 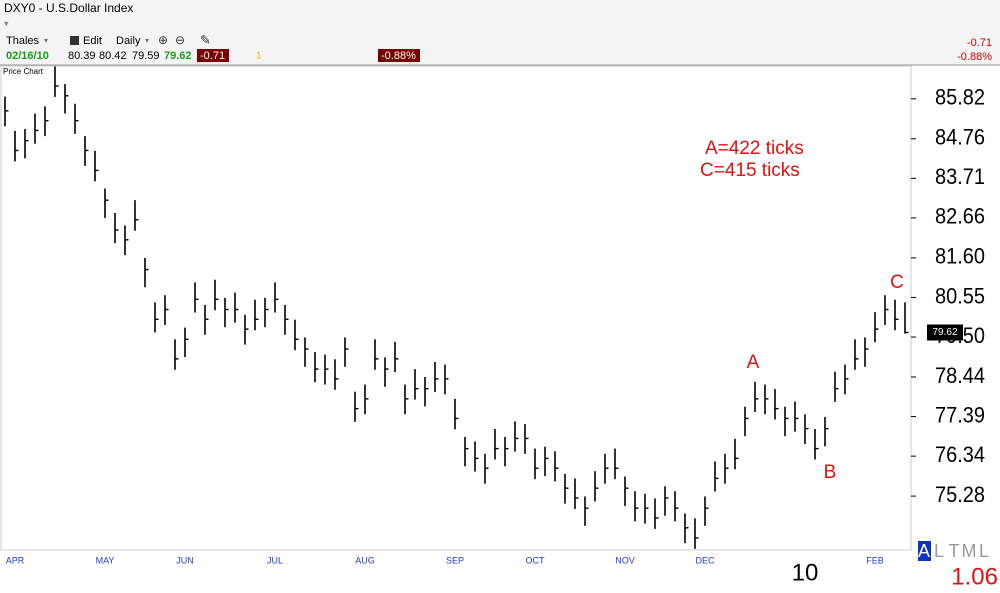 What do you see at coordinates (705, 560) in the screenshot?
I see `x-tick-label: DEC` at bounding box center [705, 560].